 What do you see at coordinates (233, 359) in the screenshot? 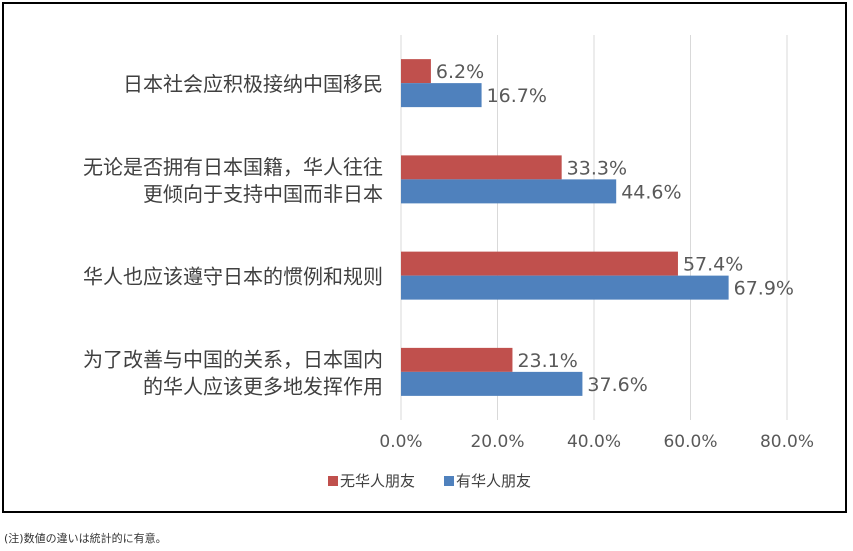
I see `category-label: 为了改善与中国的关系，日本国内` at bounding box center [233, 359].